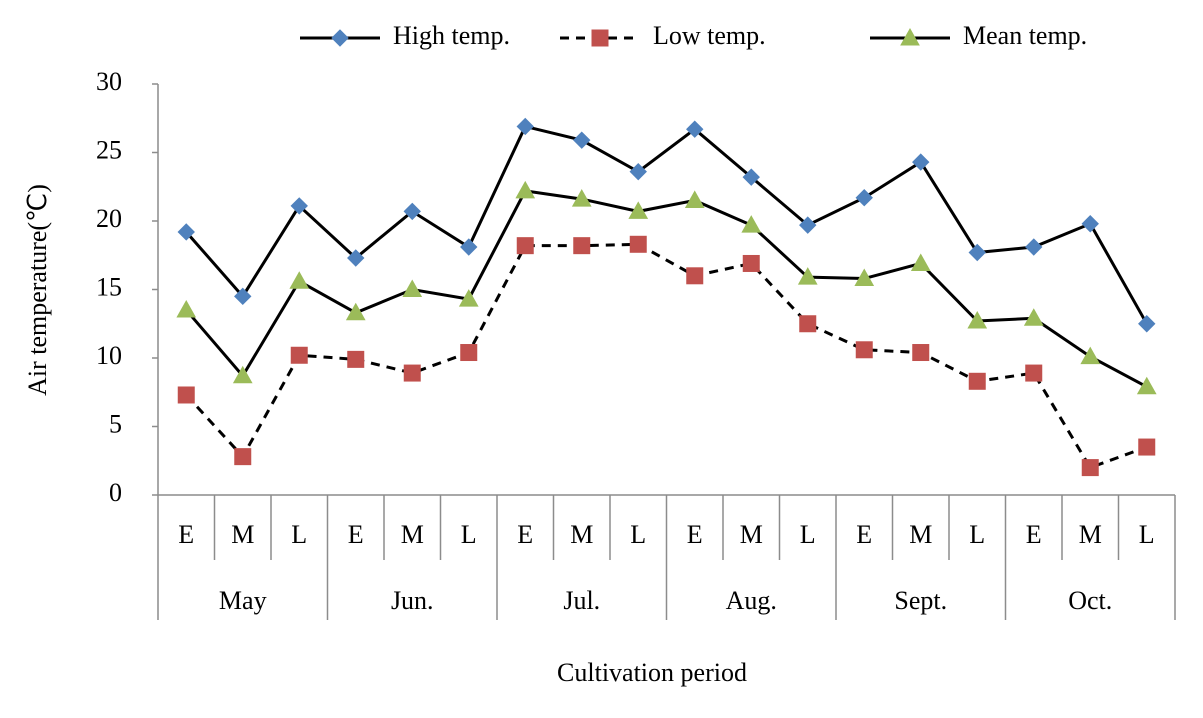  Describe the element at coordinates (115, 423) in the screenshot. I see `y-tick-label: 5` at that location.